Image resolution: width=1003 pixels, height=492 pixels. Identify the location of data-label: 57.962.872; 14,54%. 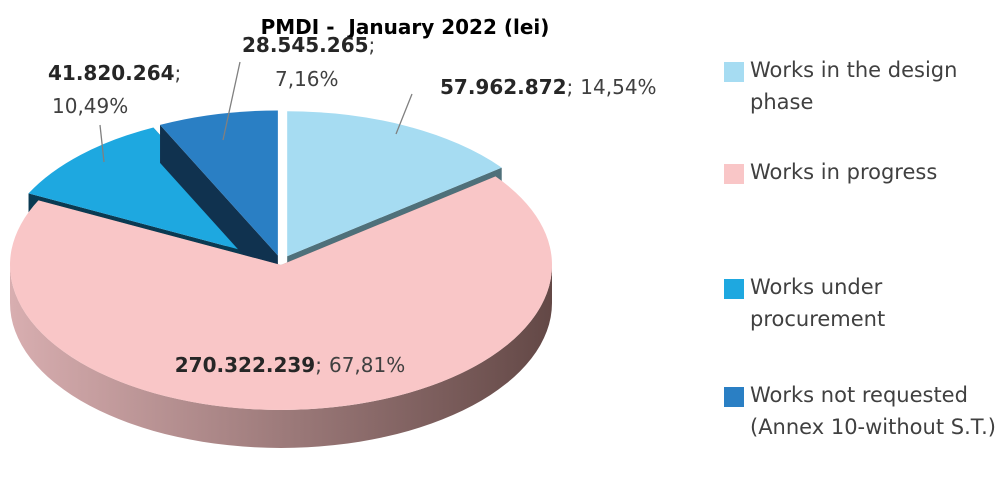
(548, 87).